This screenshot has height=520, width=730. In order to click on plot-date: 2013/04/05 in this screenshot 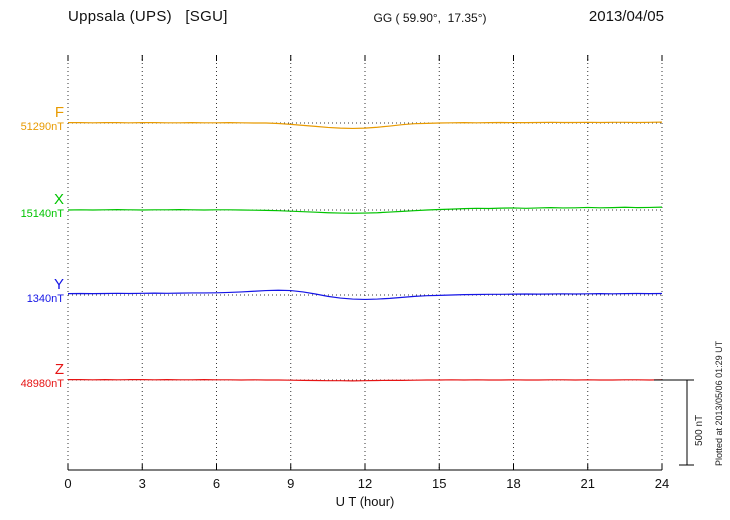, I will do `click(626, 16)`.